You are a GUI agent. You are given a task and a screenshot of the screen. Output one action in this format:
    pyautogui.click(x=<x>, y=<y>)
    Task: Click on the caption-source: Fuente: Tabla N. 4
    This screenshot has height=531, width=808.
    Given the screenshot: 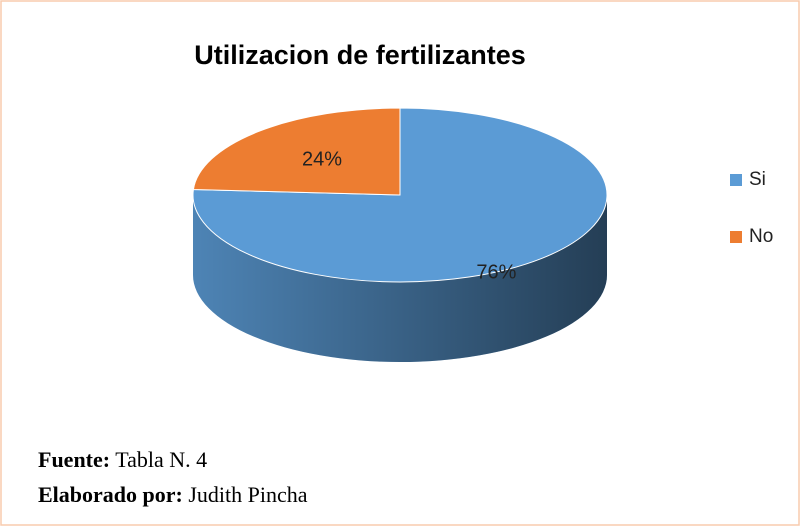 What is the action you would take?
    pyautogui.click(x=122, y=459)
    